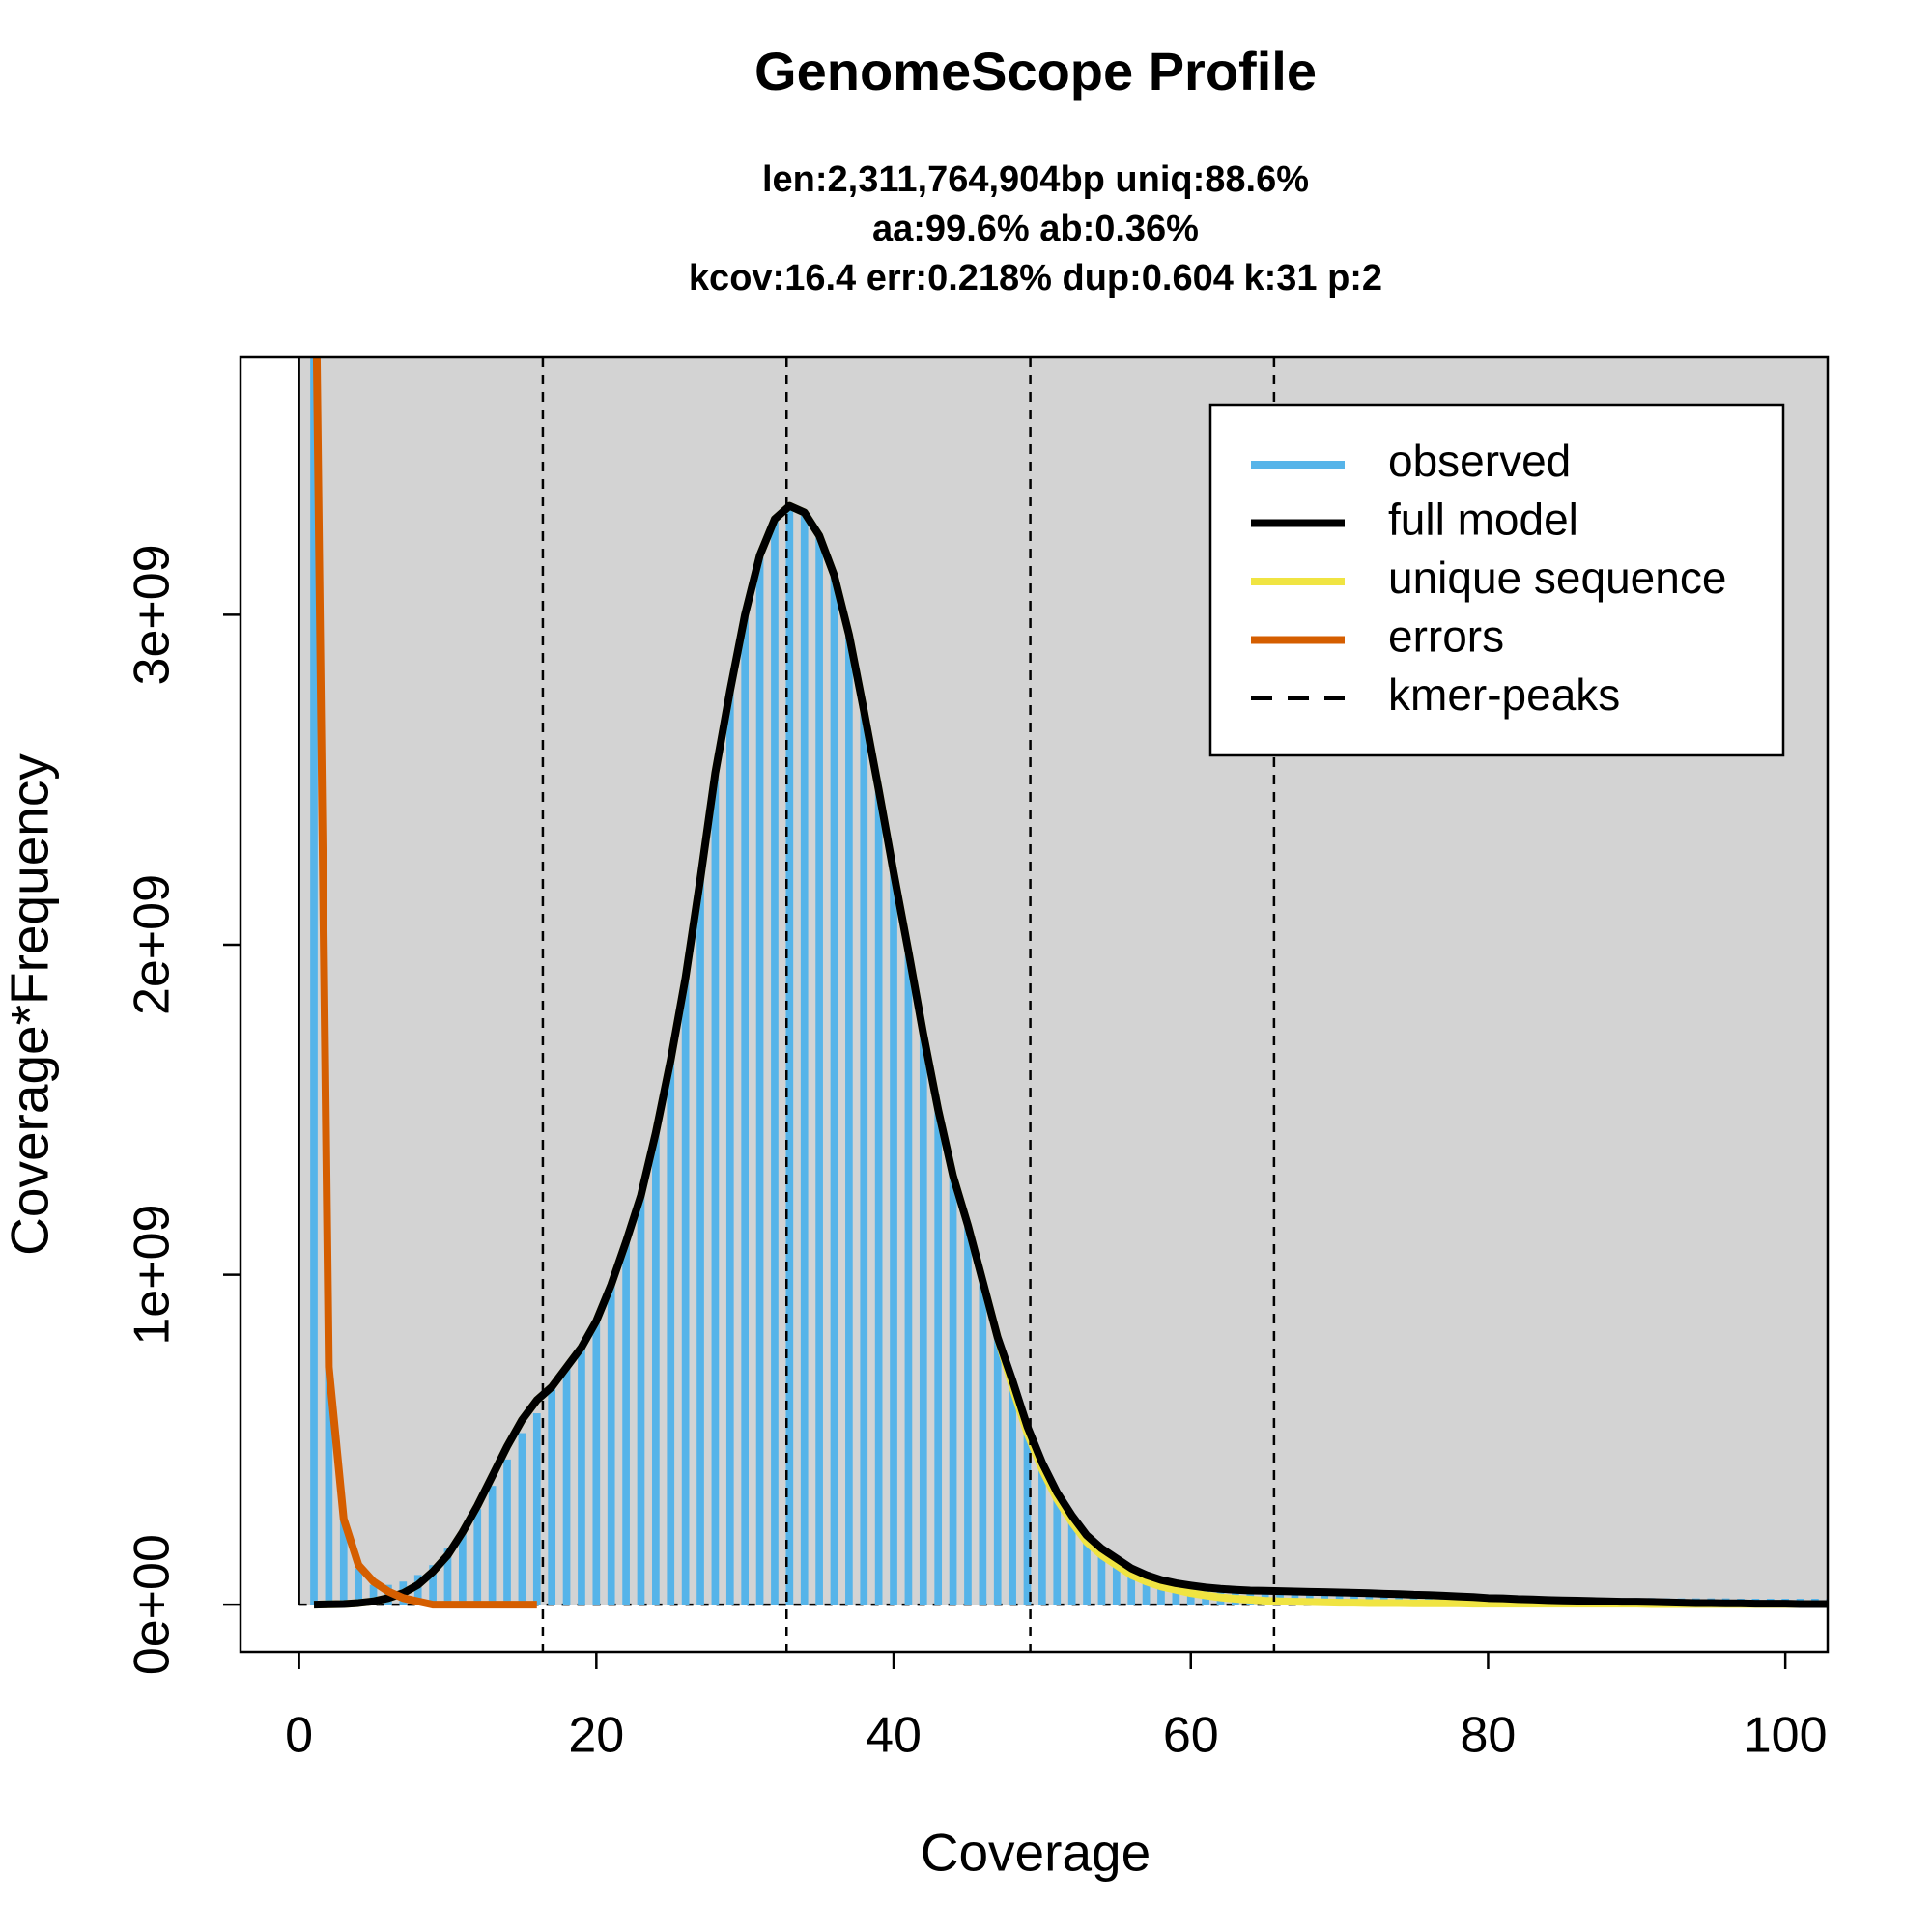  What do you see at coordinates (1786, 1736) in the screenshot?
I see `x-tick-label: 100` at bounding box center [1786, 1736].